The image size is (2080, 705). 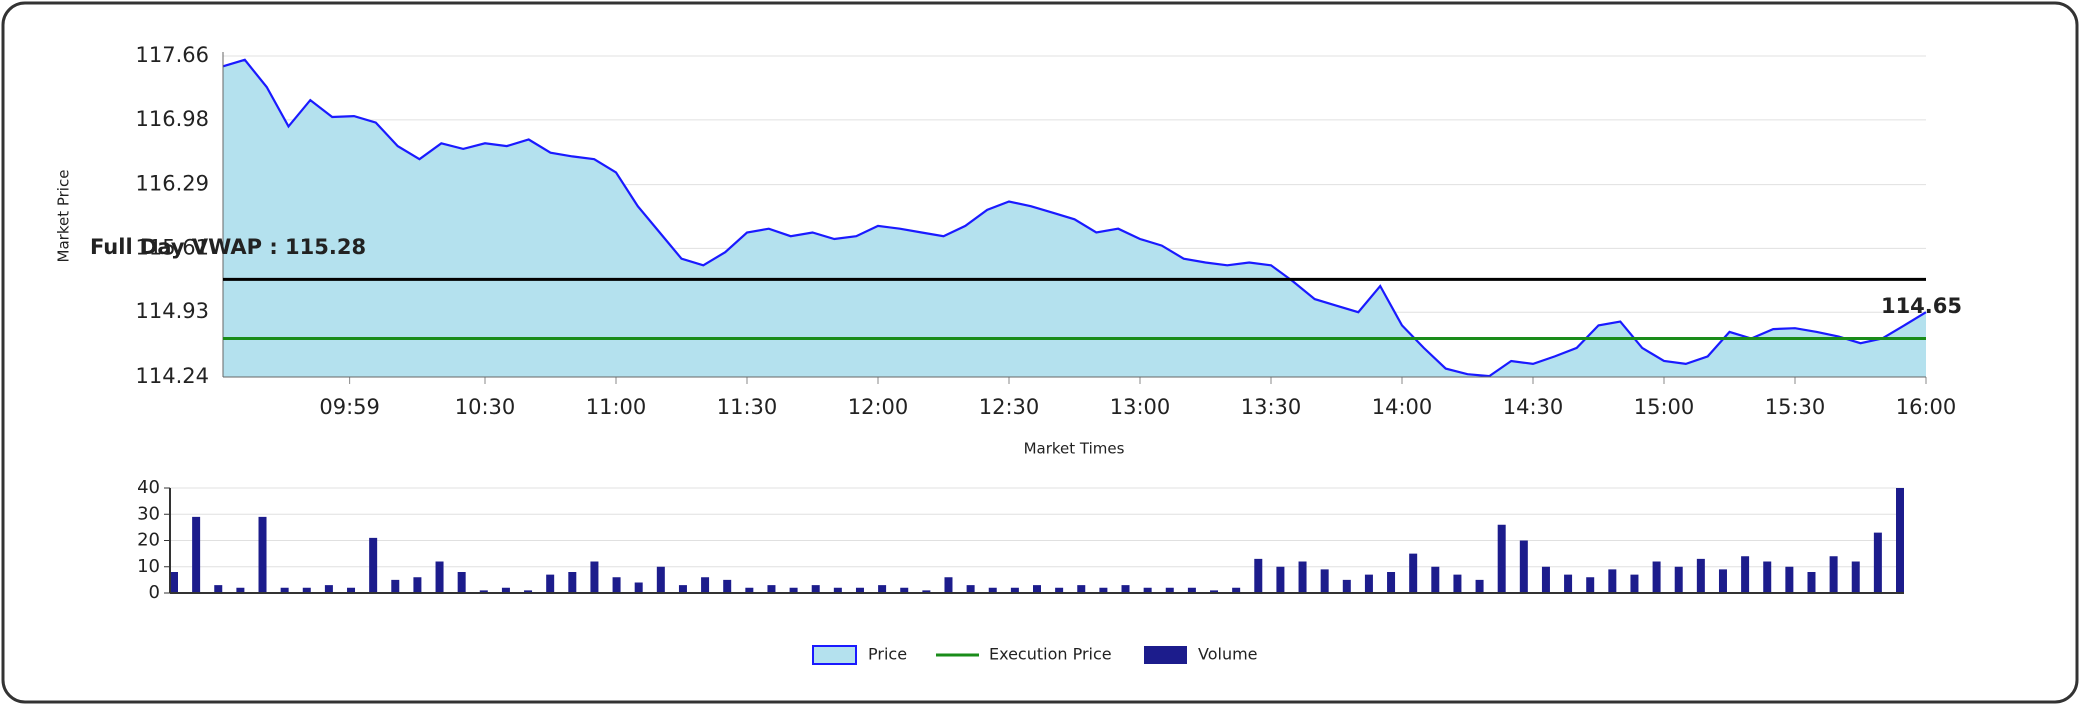 I want to click on y-tick-label: 10, so click(x=148, y=566).